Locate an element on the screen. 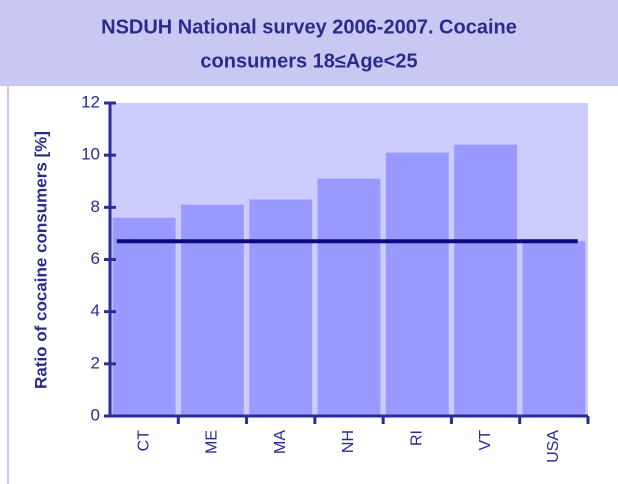 Image resolution: width=618 pixels, height=484 pixels. y-tick-label: 12 is located at coordinates (90, 101).